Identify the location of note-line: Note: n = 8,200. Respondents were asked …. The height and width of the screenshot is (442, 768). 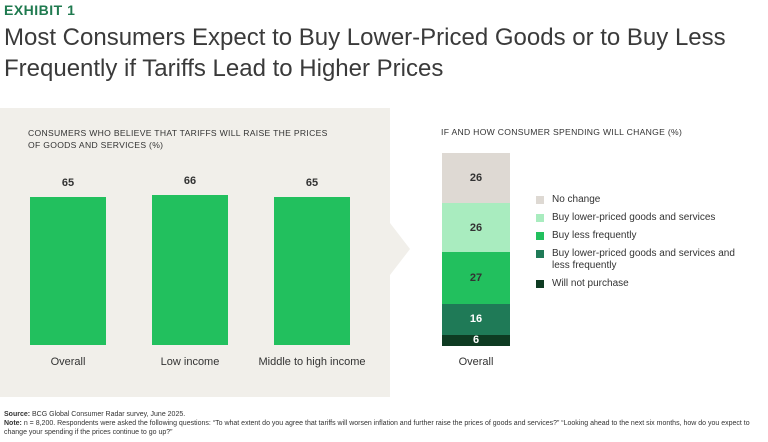
(384, 428).